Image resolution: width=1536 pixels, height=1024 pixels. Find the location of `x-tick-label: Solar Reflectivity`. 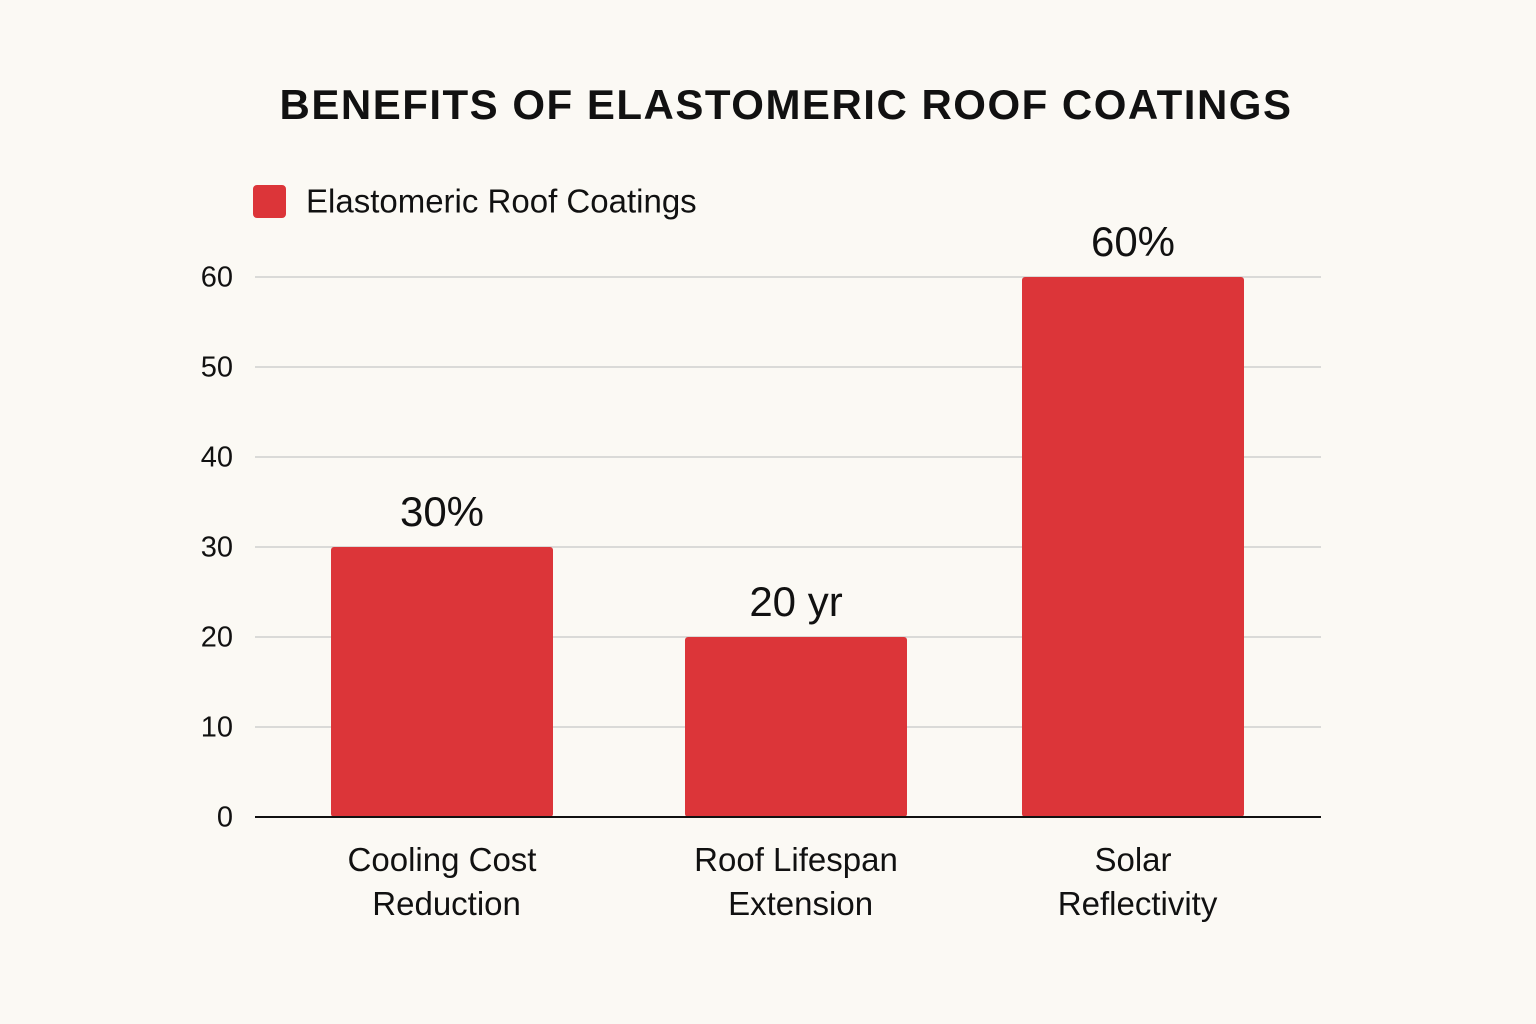

x-tick-label: Solar Reflectivity is located at coordinates (1133, 881).